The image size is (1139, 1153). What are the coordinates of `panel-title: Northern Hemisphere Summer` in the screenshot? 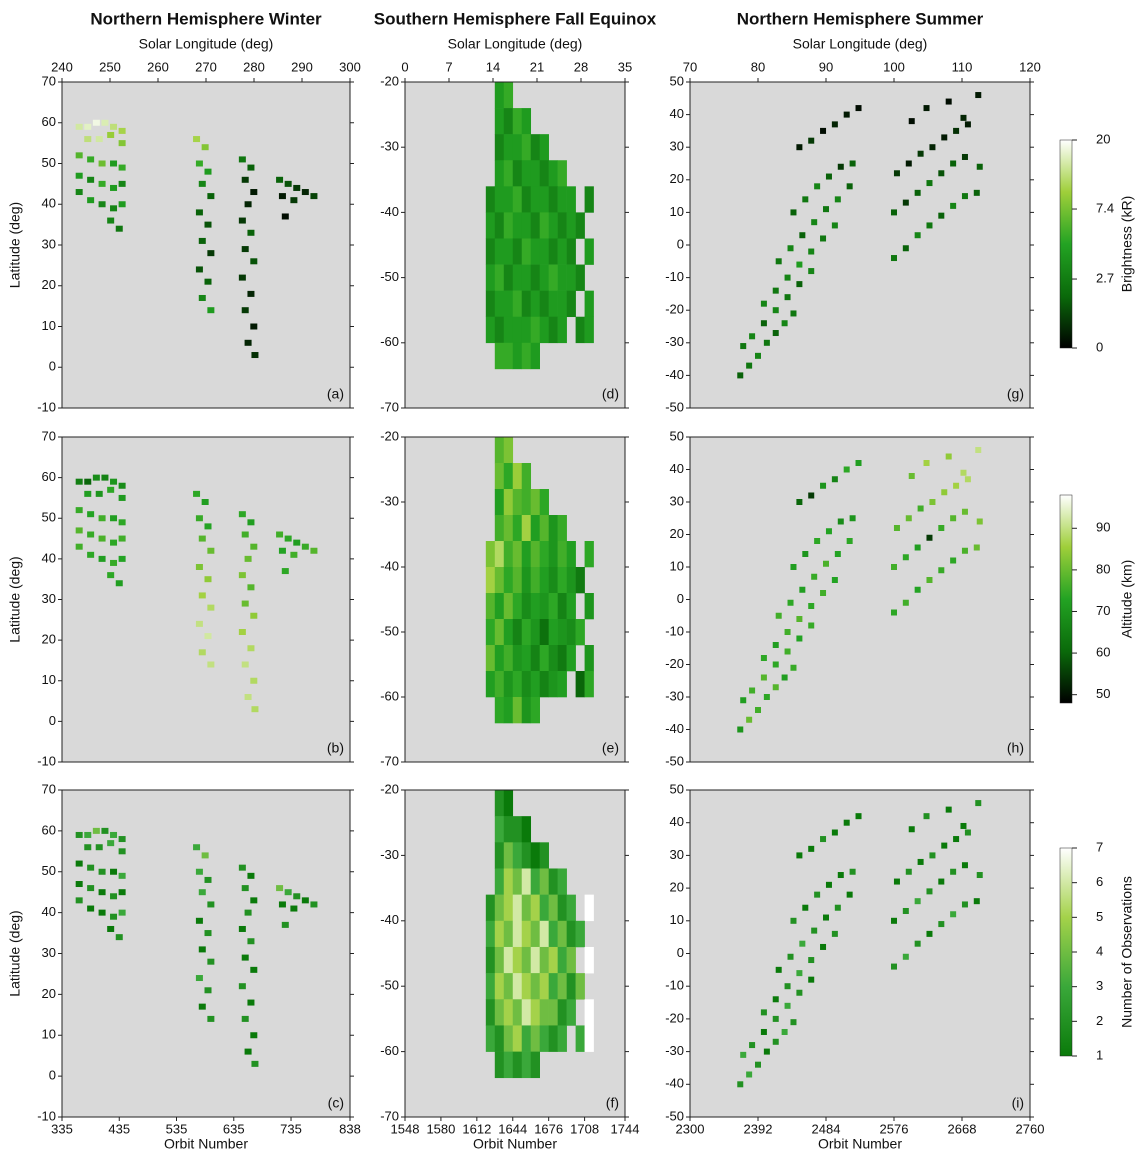 It's located at (860, 18).